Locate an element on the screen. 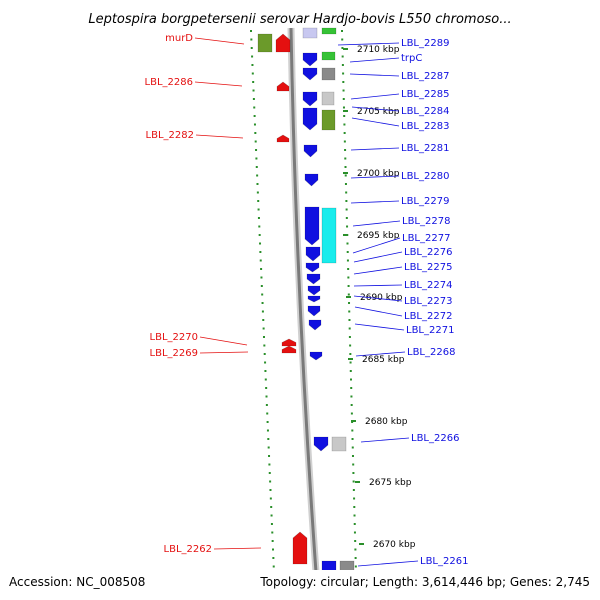  gene-label: LBL_2276 is located at coordinates (428, 252).